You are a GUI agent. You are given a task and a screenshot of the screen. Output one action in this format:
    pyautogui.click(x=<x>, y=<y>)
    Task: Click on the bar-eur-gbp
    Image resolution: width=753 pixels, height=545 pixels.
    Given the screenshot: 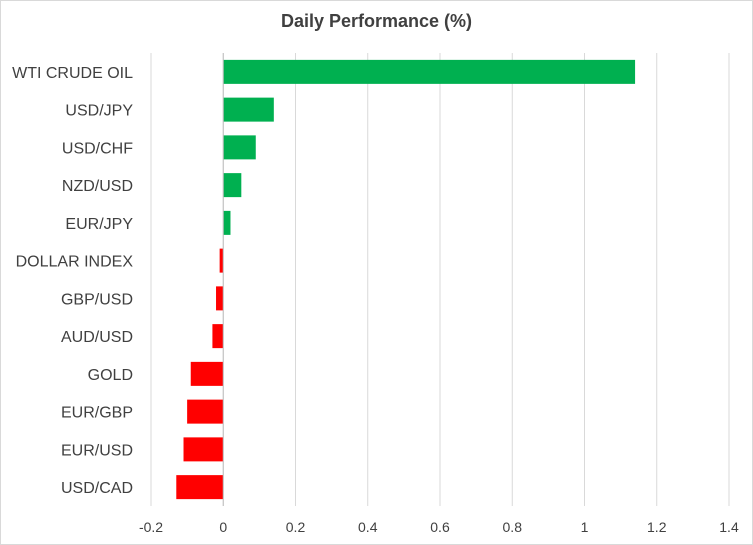 What is the action you would take?
    pyautogui.click(x=205, y=411)
    